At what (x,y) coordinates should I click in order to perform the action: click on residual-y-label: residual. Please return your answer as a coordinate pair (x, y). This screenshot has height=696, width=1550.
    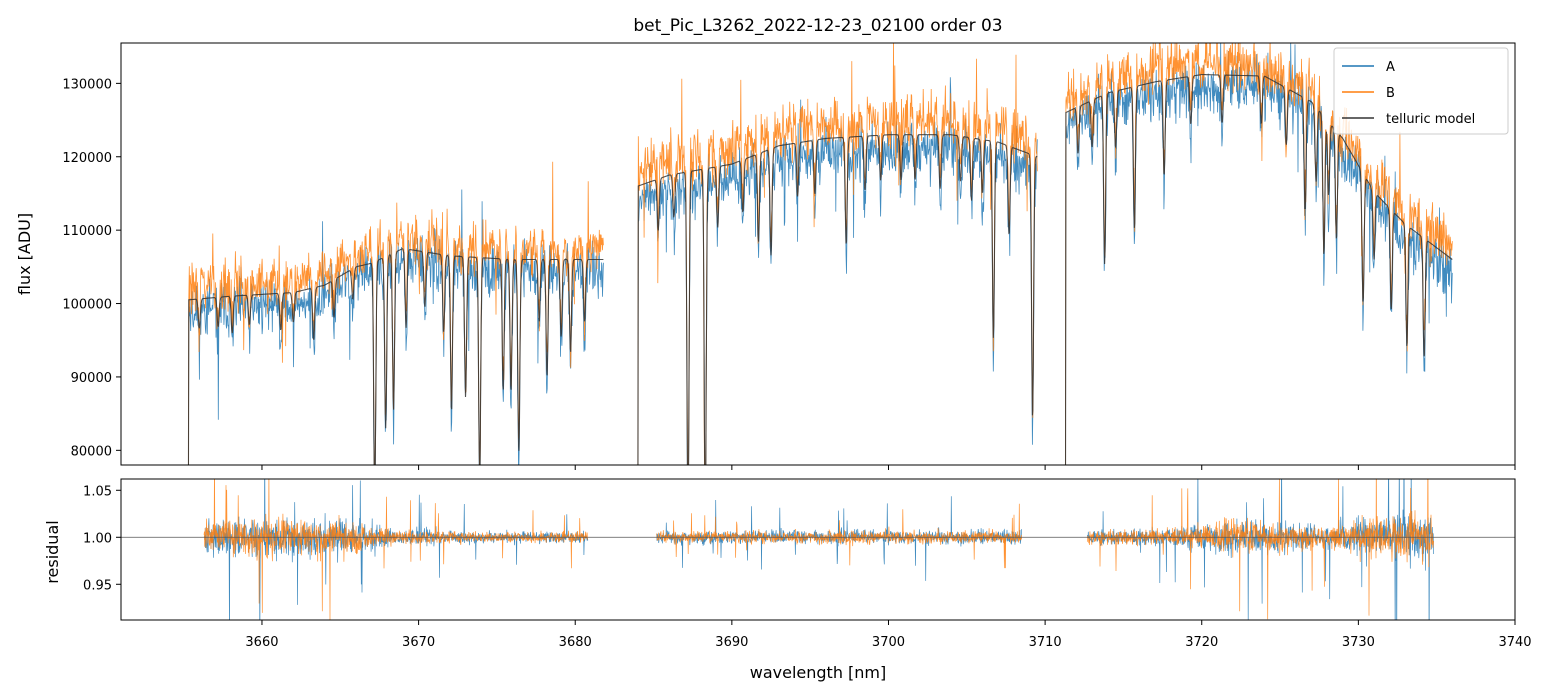
    Looking at the image, I should click on (52, 551).